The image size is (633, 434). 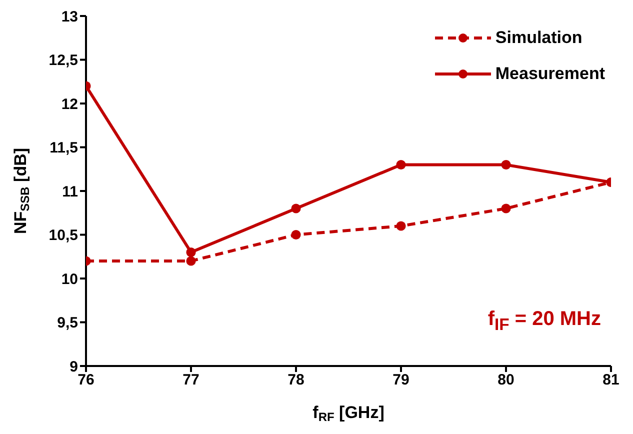 What do you see at coordinates (70, 191) in the screenshot?
I see `y-tick-label: 11` at bounding box center [70, 191].